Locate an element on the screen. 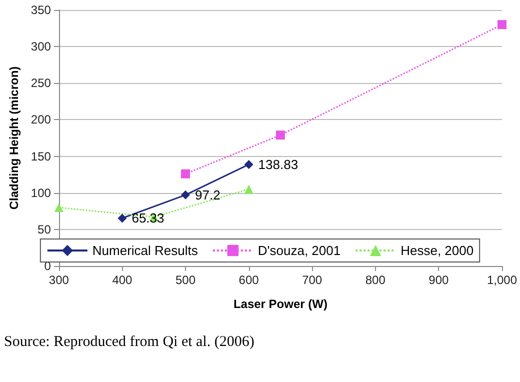 The width and height of the screenshot is (520, 382). y-tick-label: 100 is located at coordinates (41, 193).